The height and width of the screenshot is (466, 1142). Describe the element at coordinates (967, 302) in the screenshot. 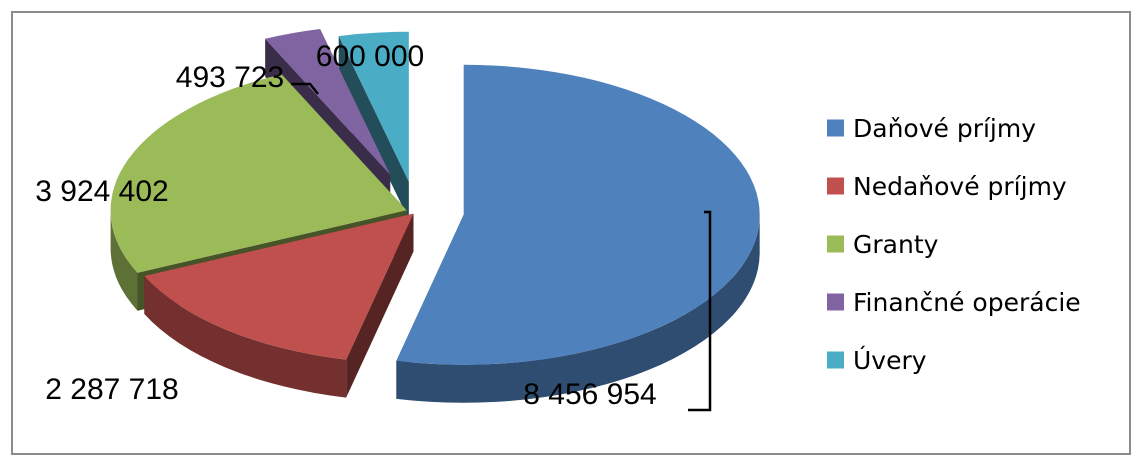

I see `legend-label: Finančné operácie` at that location.